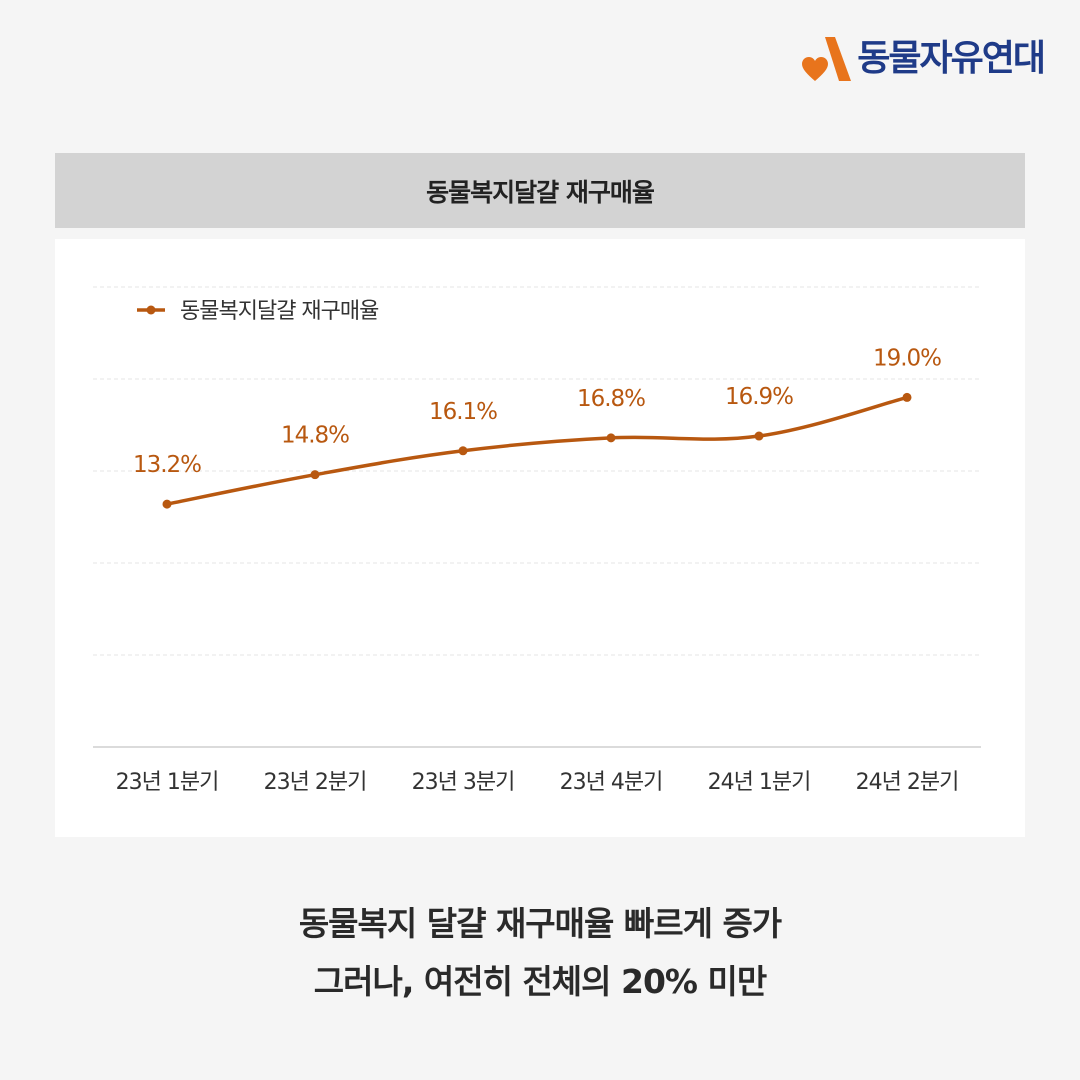 The width and height of the screenshot is (1080, 1080). I want to click on x-tick-label: 24년 2분기, so click(907, 782).